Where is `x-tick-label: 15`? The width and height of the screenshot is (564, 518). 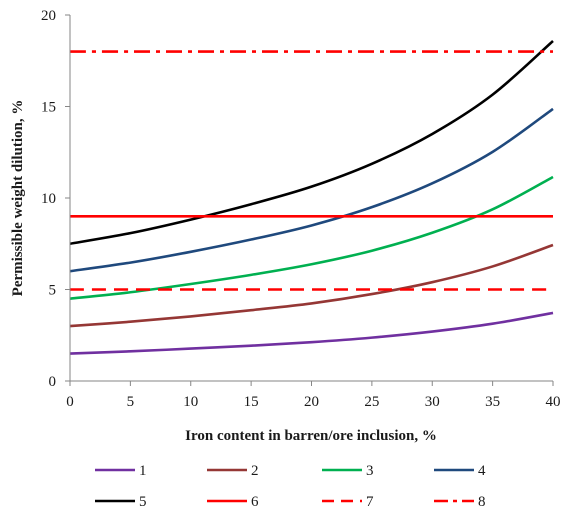 x-tick-label: 15 is located at coordinates (251, 402).